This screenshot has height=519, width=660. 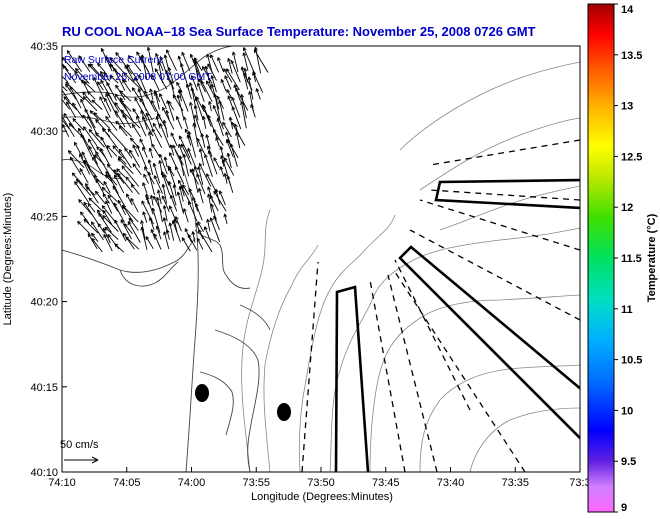 I want to click on x-tick-label: 73:45, so click(x=386, y=483).